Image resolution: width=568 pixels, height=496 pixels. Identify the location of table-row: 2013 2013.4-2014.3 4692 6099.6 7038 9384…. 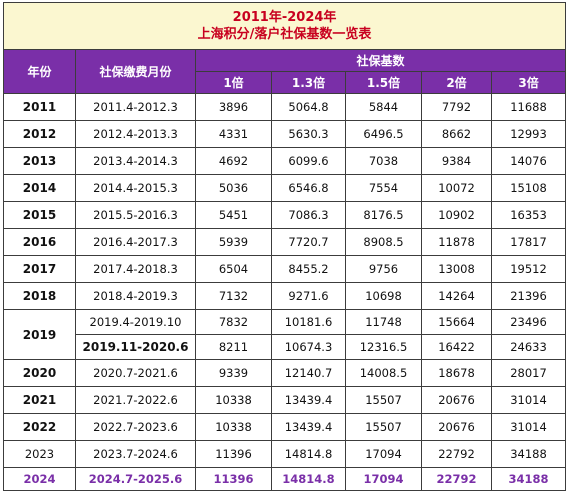
(285, 161).